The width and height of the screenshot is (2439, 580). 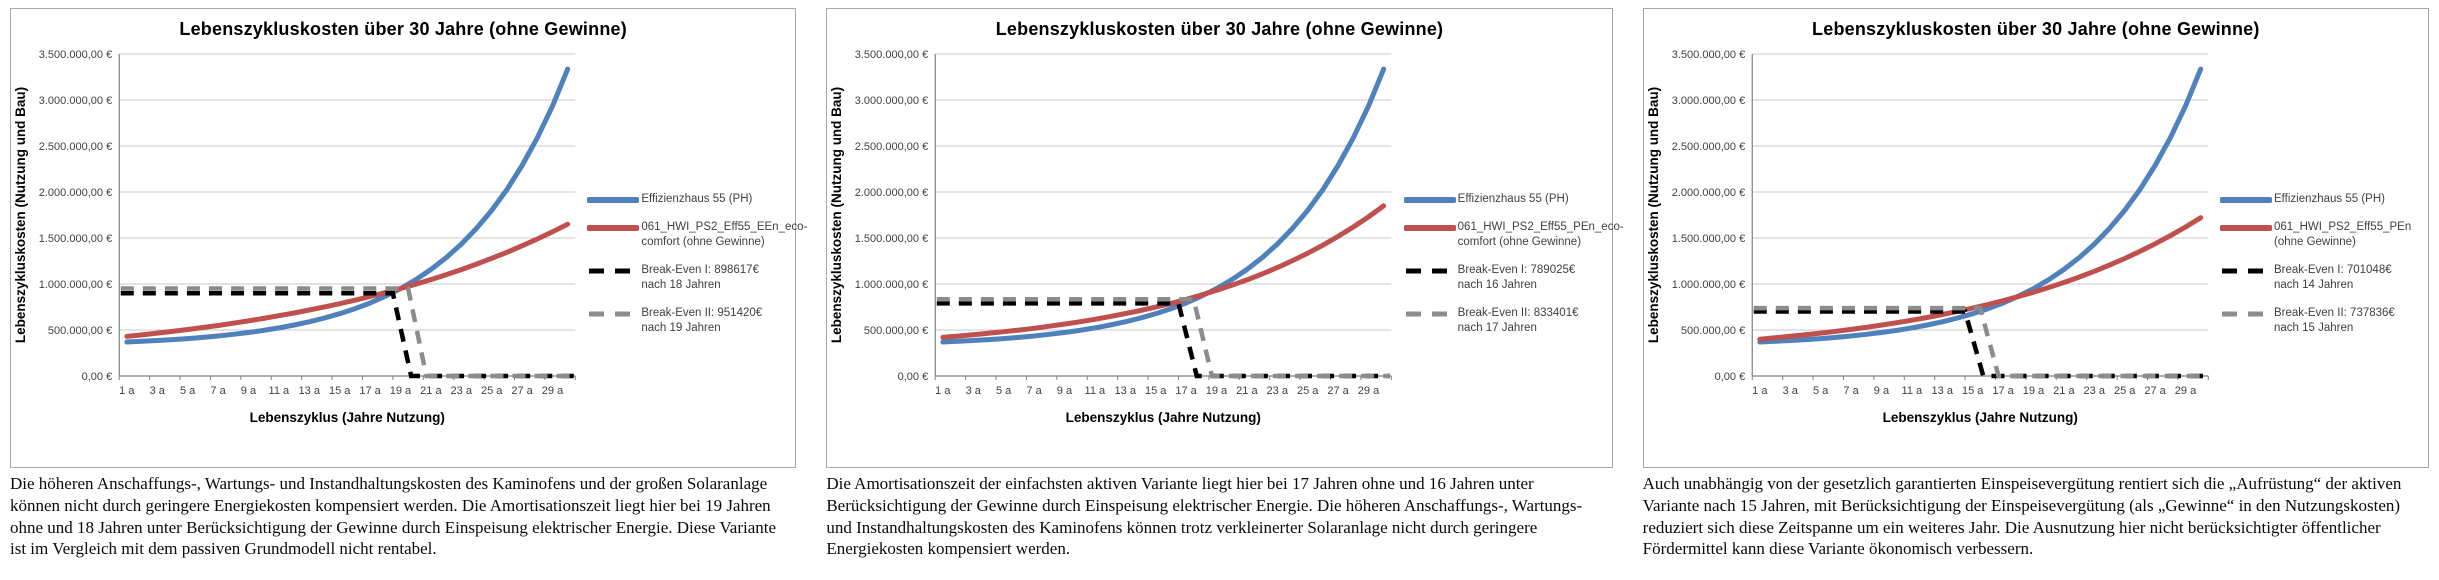 I want to click on x-tick-label: 5 a, so click(x=1004, y=391).